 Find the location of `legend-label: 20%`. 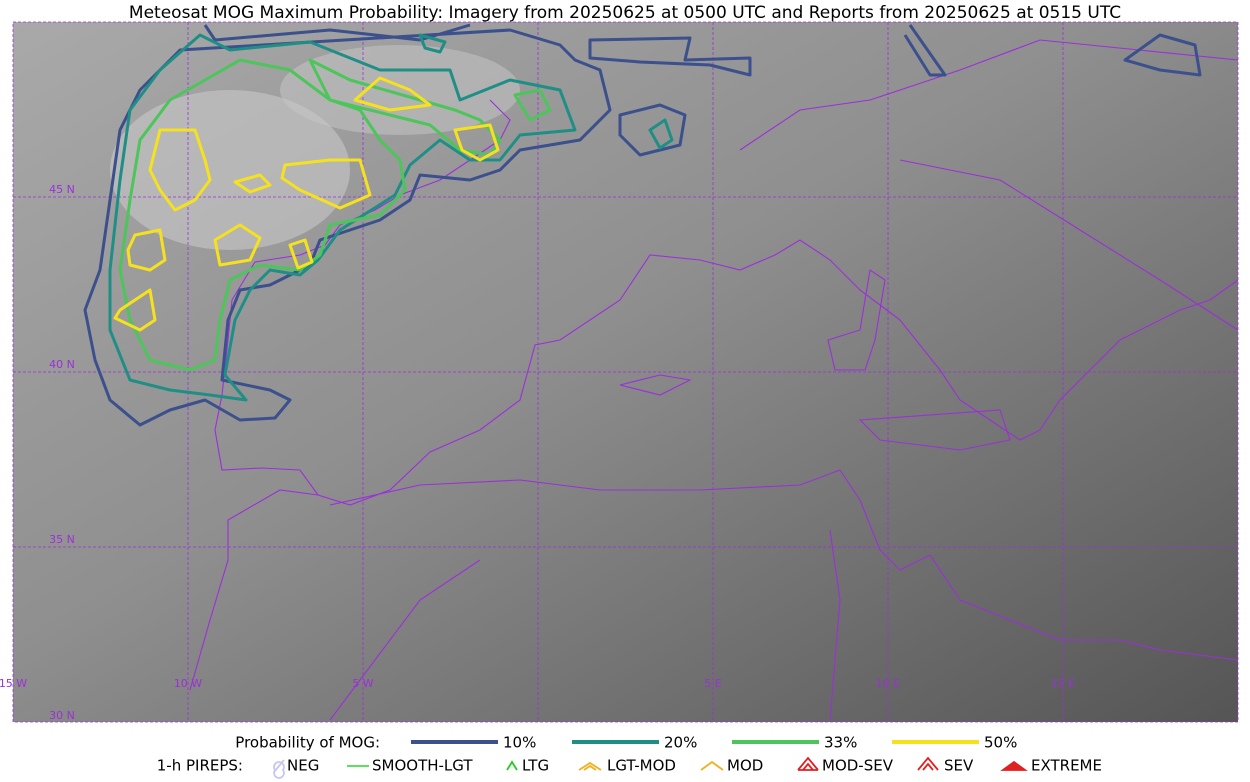

legend-label: 20% is located at coordinates (680, 743).